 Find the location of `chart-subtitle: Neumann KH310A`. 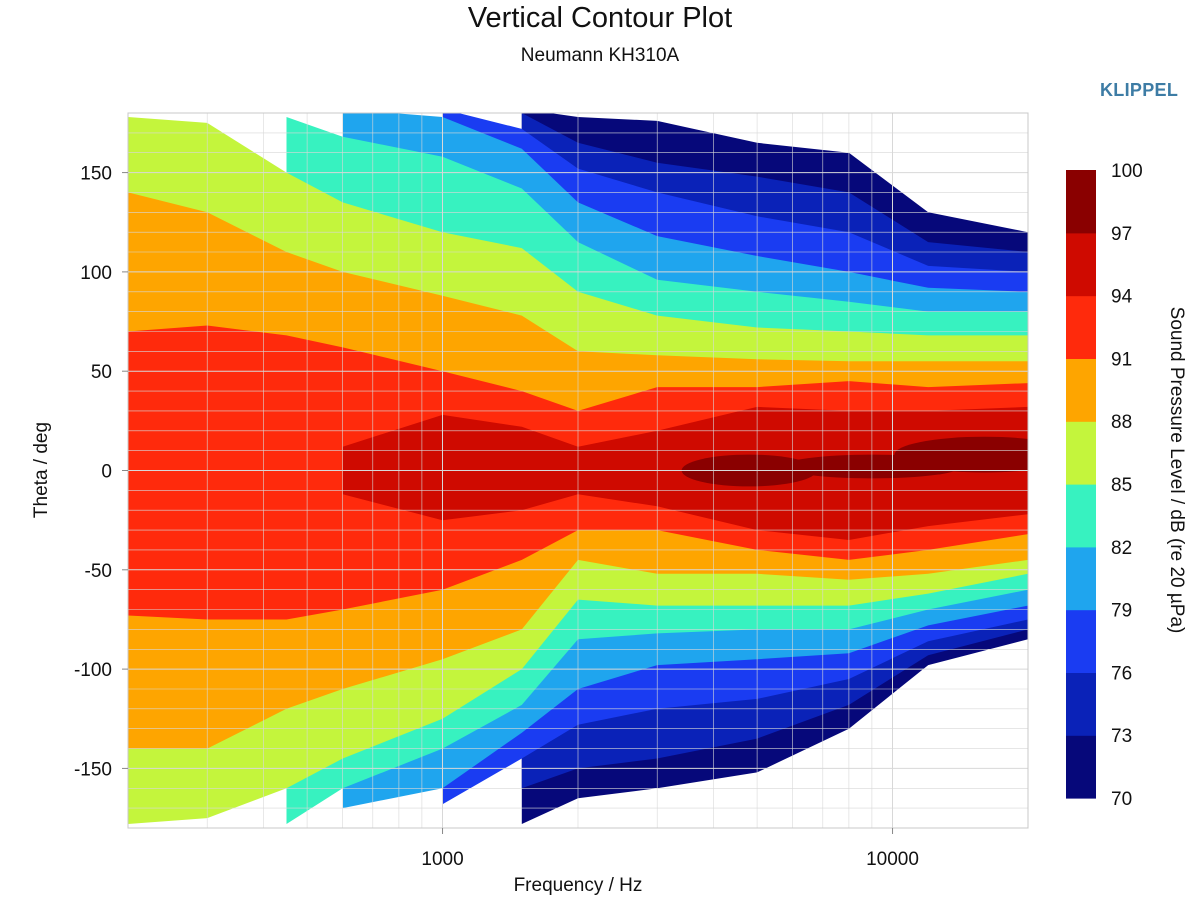

chart-subtitle: Neumann KH310A is located at coordinates (600, 55).